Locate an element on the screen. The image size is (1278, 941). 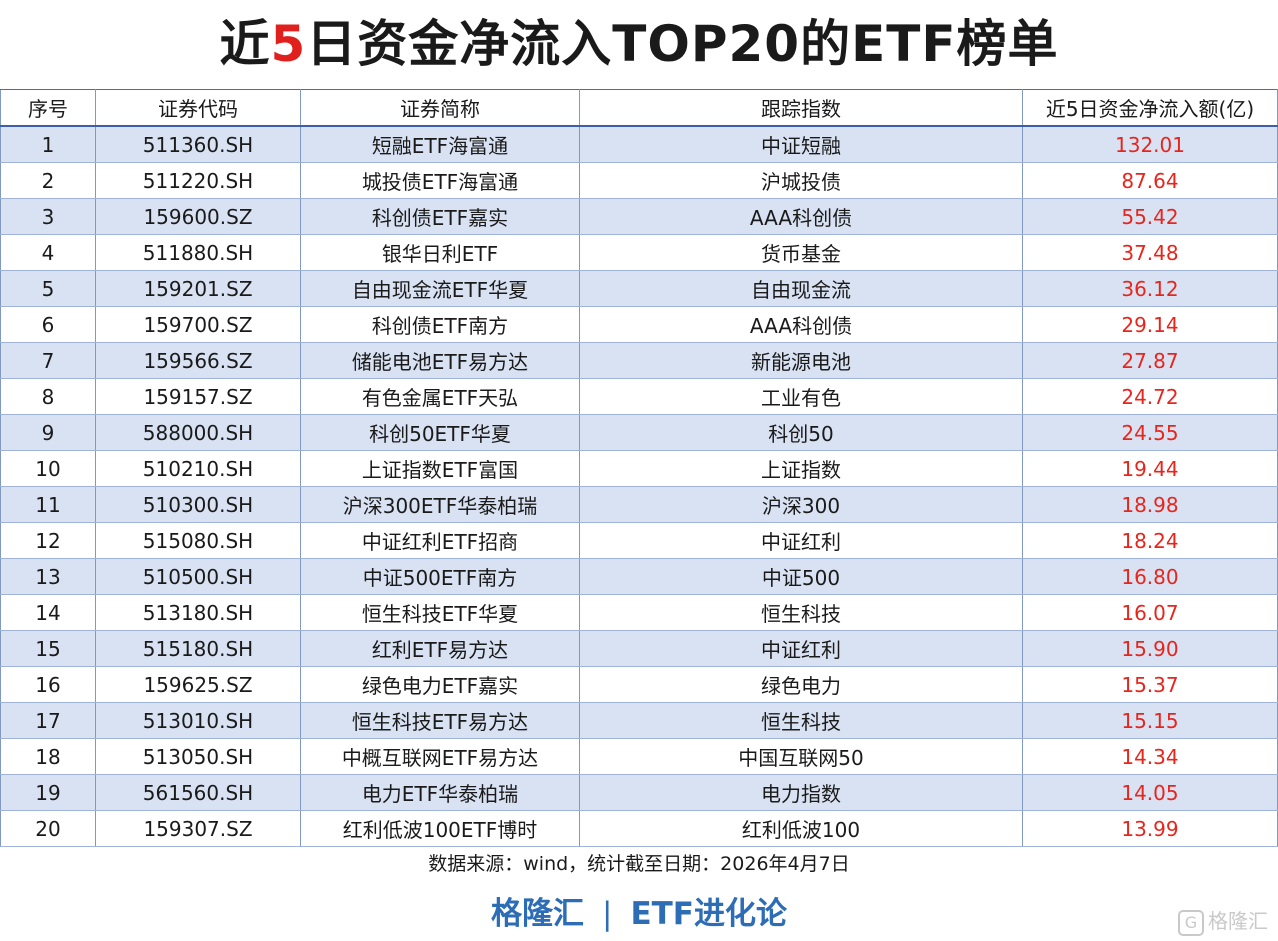
cell-name: 红利ETF易方达 is located at coordinates (440, 649).